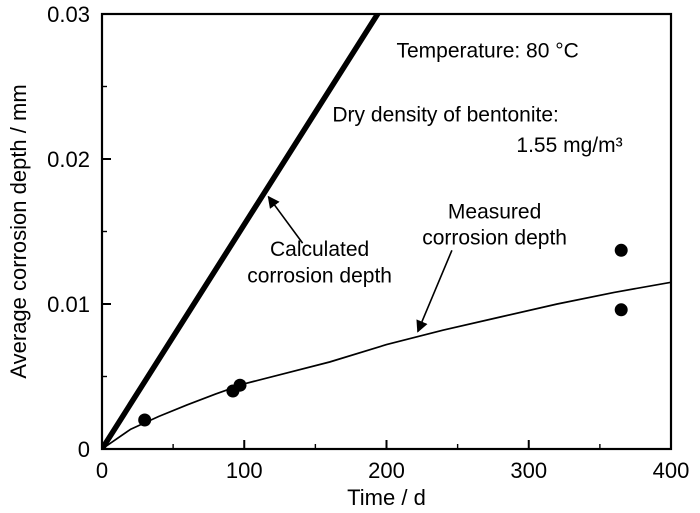 The image size is (700, 513). What do you see at coordinates (488, 51) in the screenshot?
I see `annotation-temperature: Temperature: 80 °C` at bounding box center [488, 51].